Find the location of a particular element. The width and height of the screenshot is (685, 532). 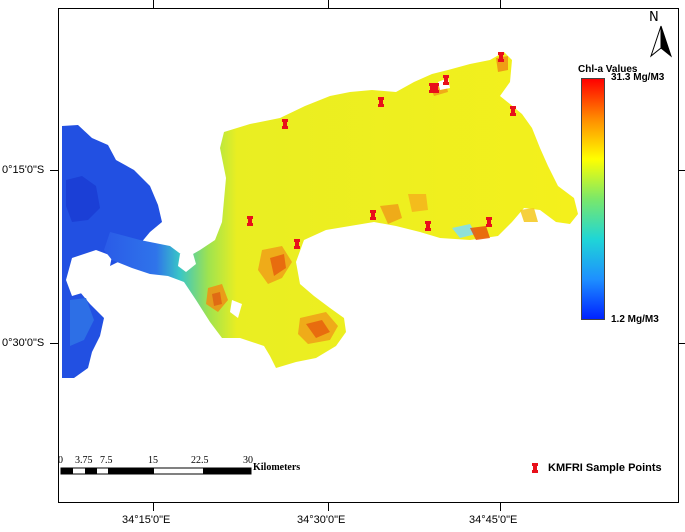

scale-tick-label: 15 is located at coordinates (153, 460).